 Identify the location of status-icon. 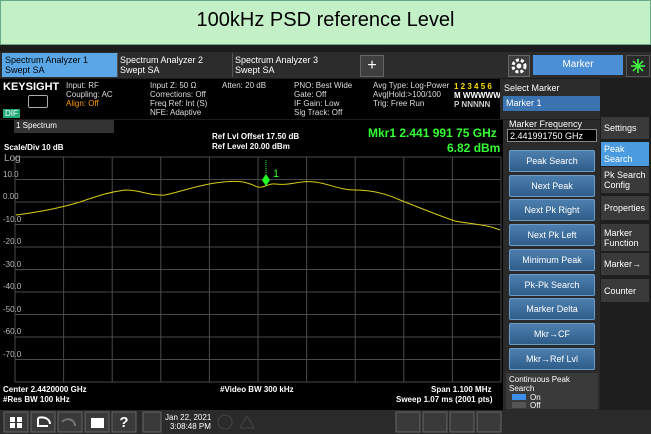
(638, 66).